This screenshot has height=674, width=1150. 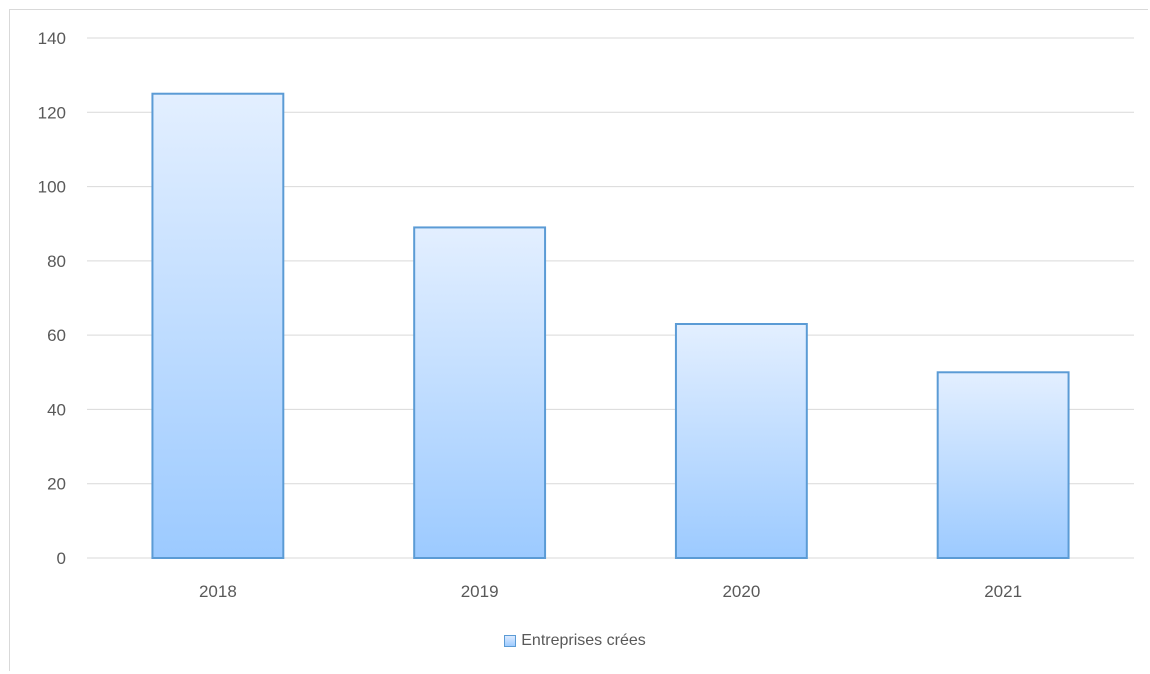 I want to click on legend: Entreprises crées, so click(x=575, y=642).